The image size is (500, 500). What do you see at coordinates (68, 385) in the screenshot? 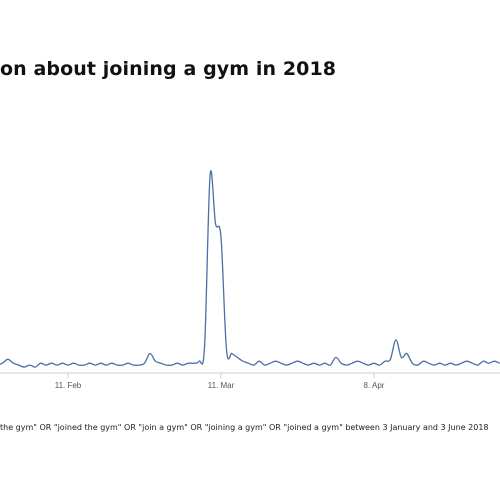
I see `x-tick-label: 11. Feb` at bounding box center [68, 385].